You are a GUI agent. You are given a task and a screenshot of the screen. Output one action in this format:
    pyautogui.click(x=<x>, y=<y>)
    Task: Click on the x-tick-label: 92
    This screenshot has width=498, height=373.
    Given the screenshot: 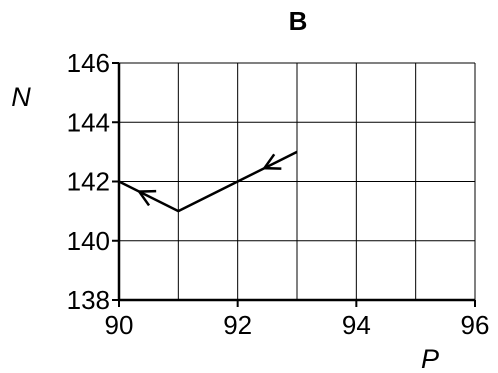 What is the action you would take?
    pyautogui.click(x=237, y=325)
    